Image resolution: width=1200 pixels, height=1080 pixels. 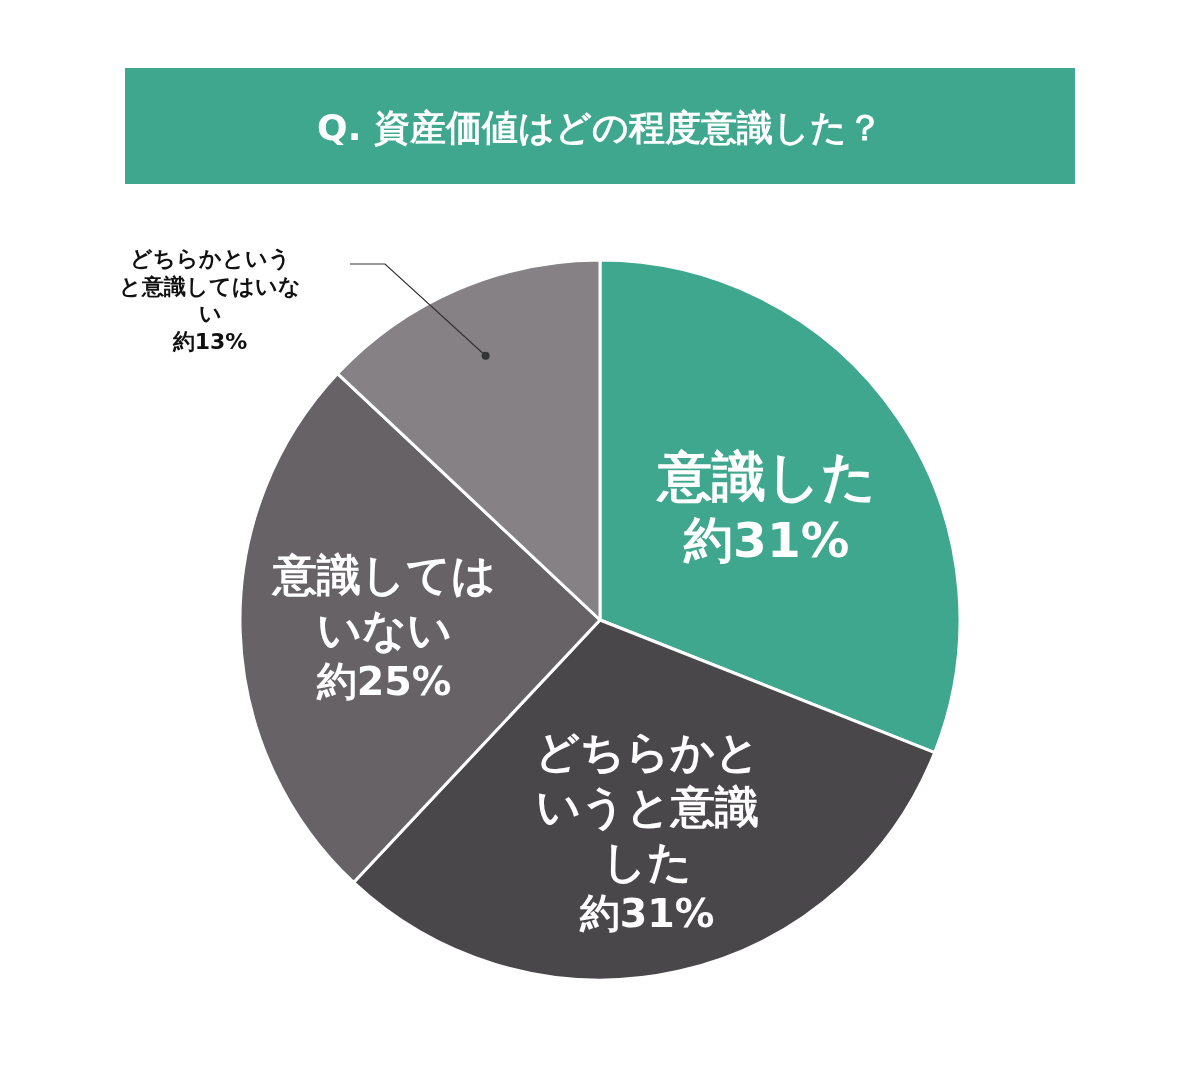 What do you see at coordinates (766, 476) in the screenshot?
I see `slice-label: 意識した` at bounding box center [766, 476].